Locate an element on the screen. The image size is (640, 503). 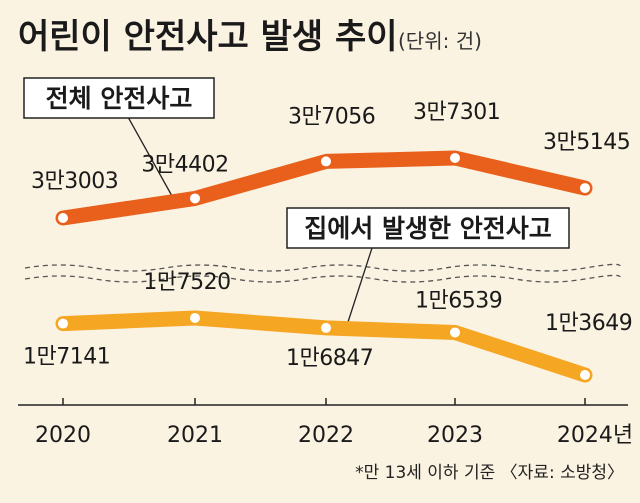
unit-label: (단위: 건) is located at coordinates (440, 41).